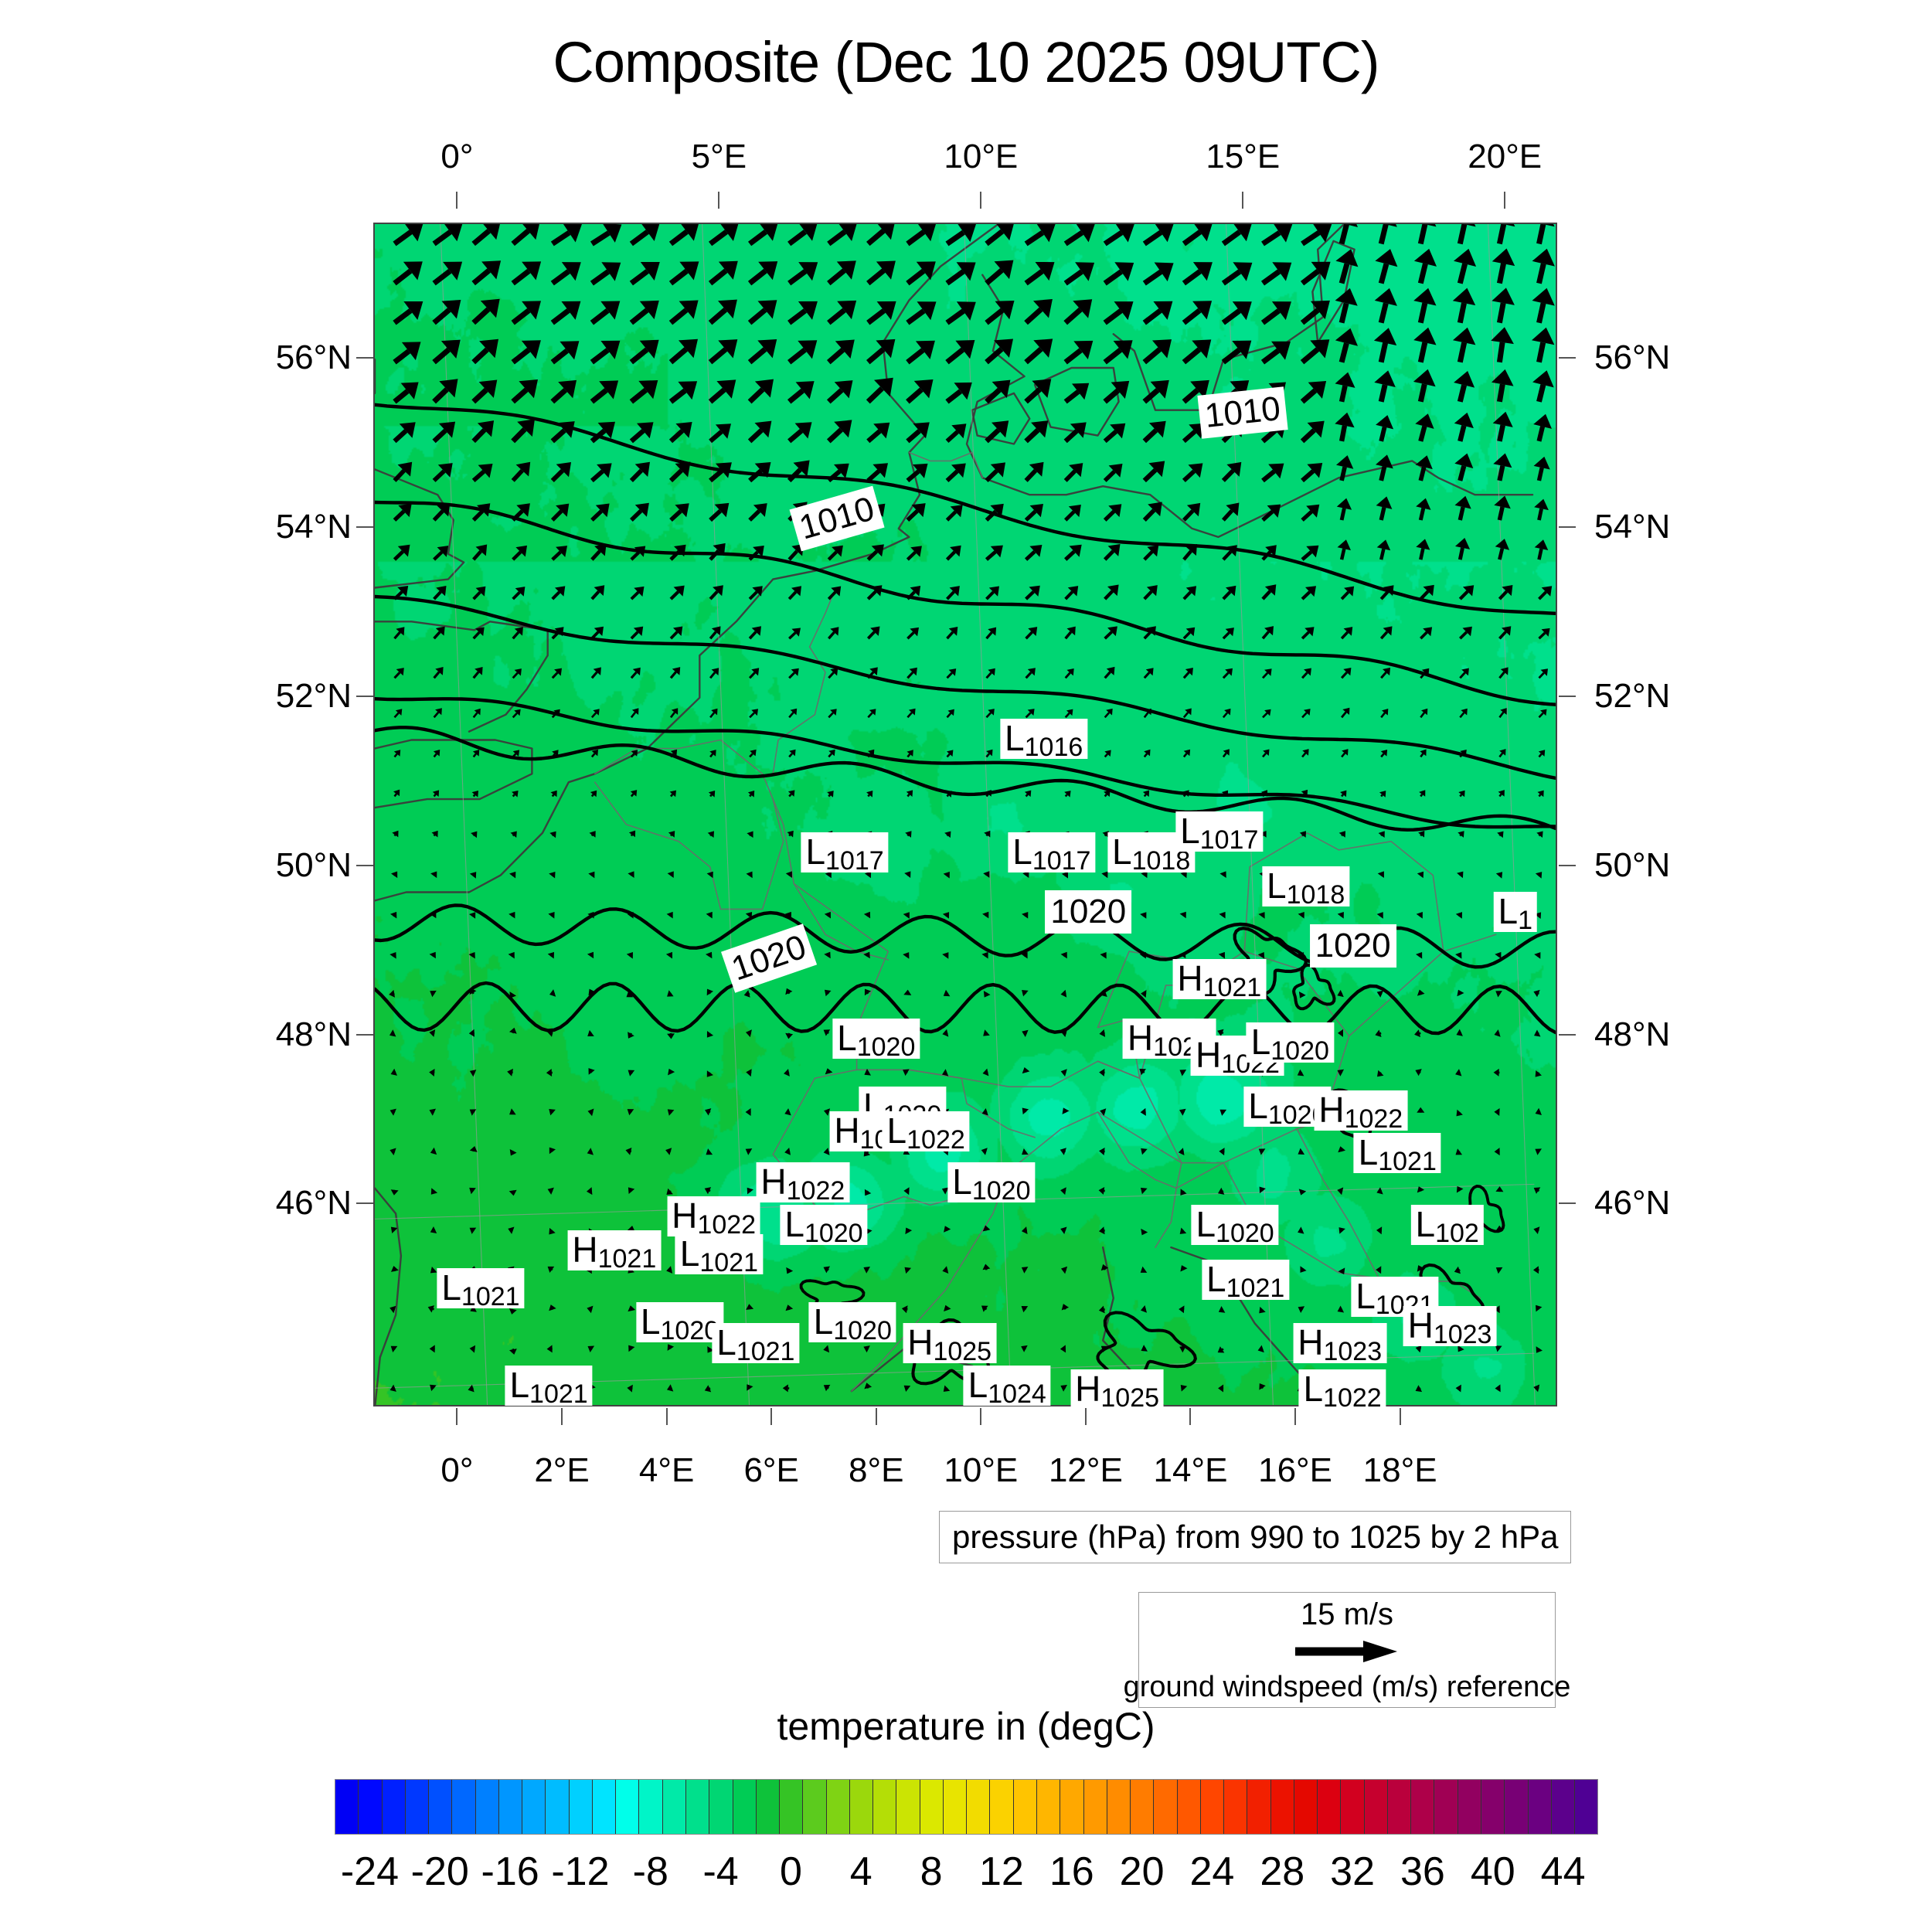 This screenshot has height=1932, width=1932. What do you see at coordinates (1346, 1652) in the screenshot?
I see `wind-arrow-icon` at bounding box center [1346, 1652].